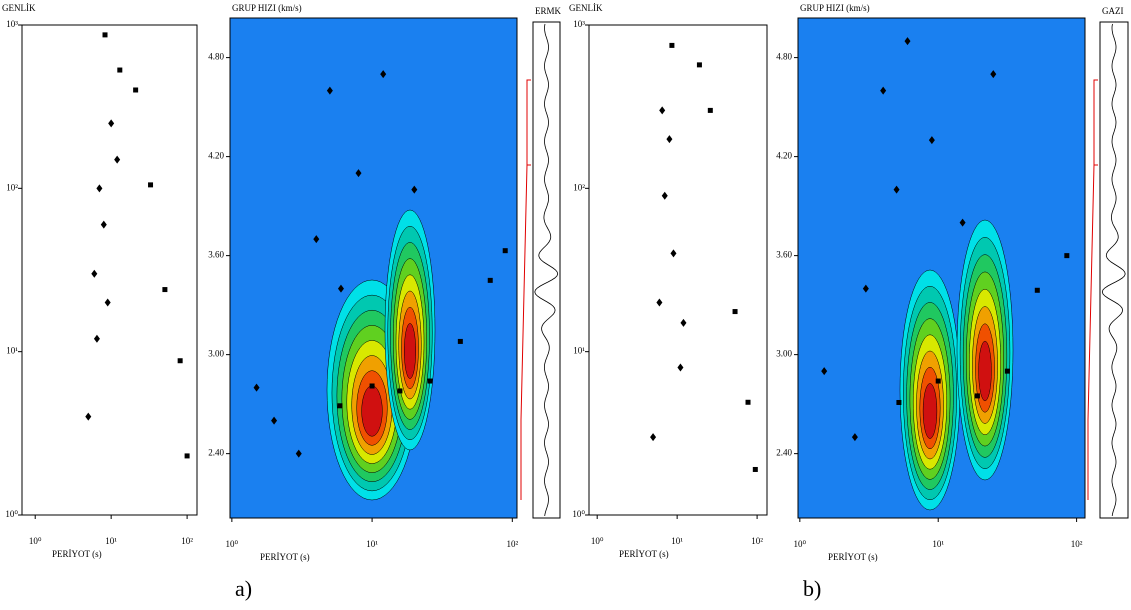 This screenshot has width=1131, height=610. I want to click on trace-label: ERMK, so click(548, 11).